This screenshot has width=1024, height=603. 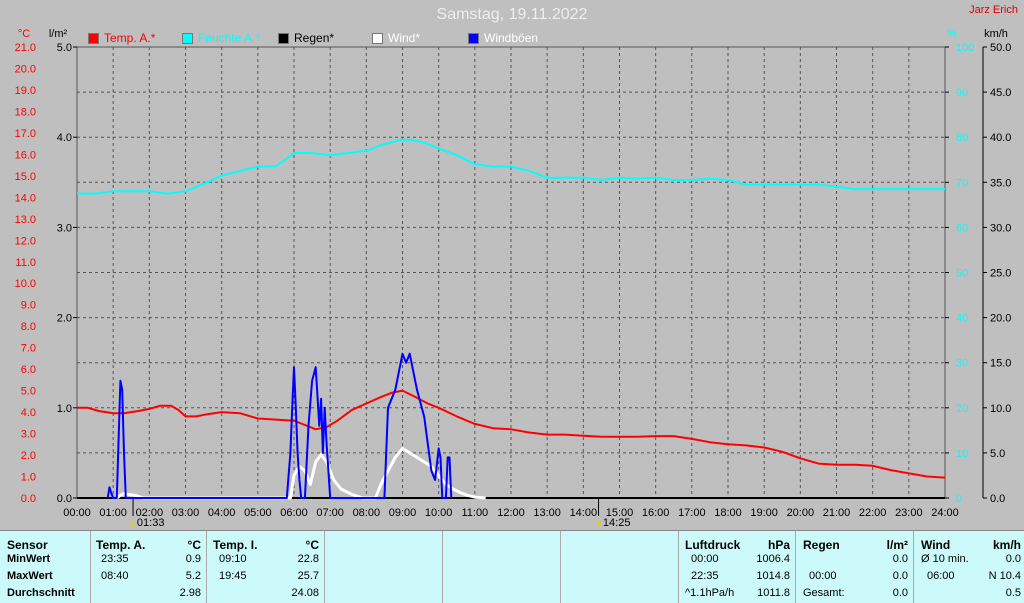 What do you see at coordinates (404, 38) in the screenshot?
I see `legend-label: Wind*` at bounding box center [404, 38].